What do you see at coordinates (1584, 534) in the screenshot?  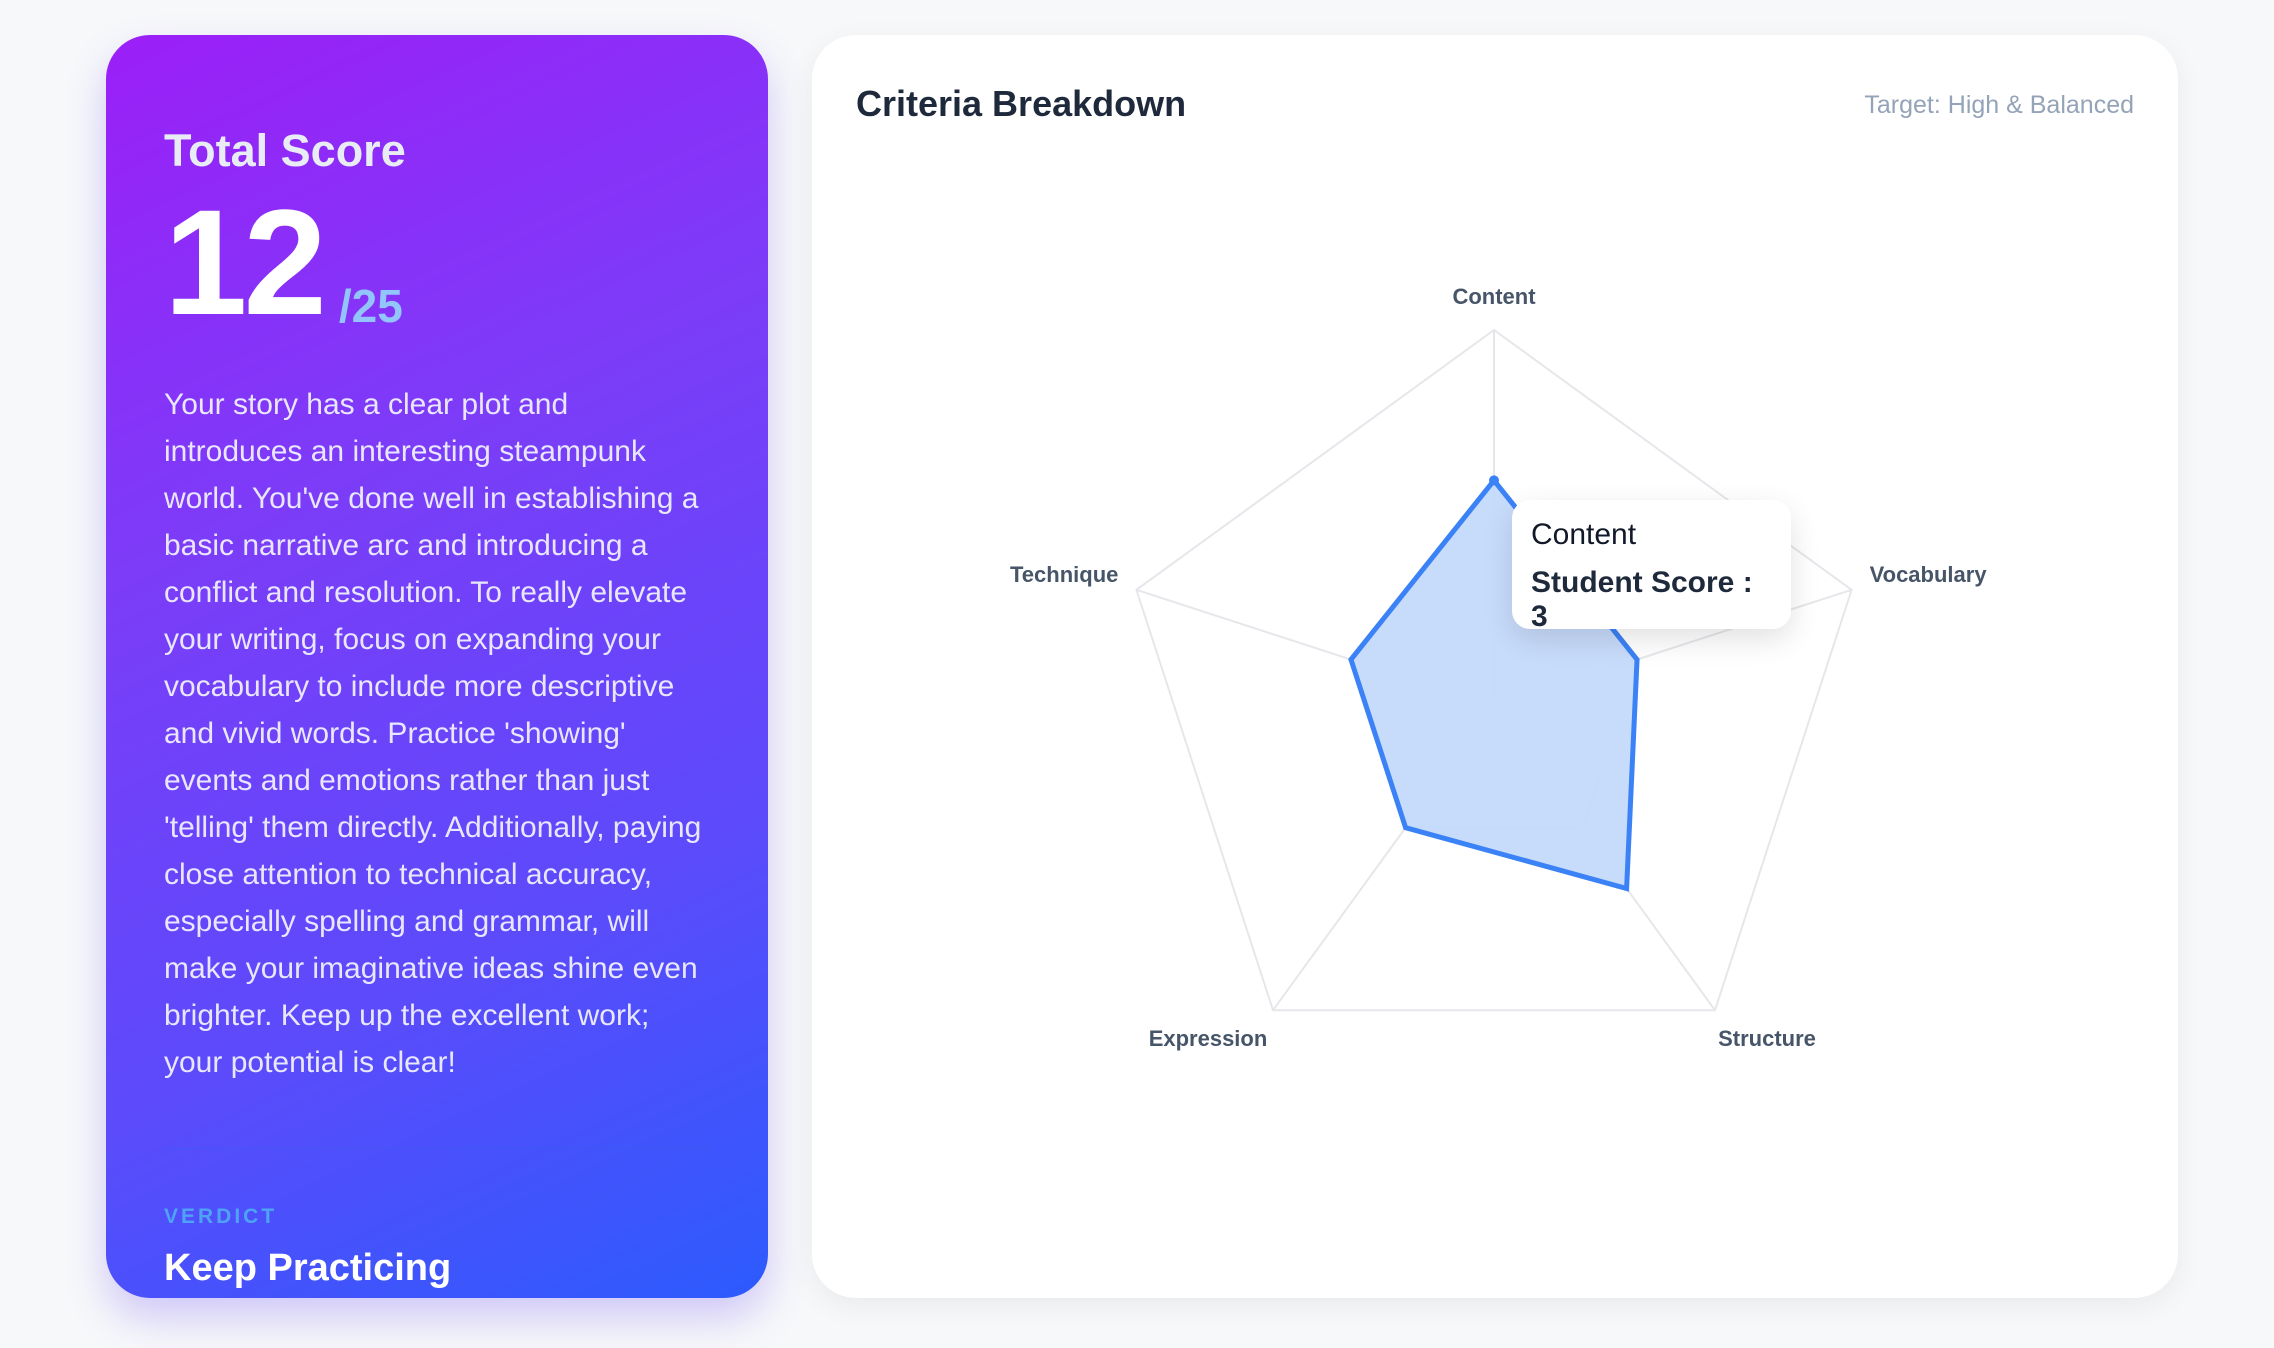 I see `tooltip-label: Content` at bounding box center [1584, 534].